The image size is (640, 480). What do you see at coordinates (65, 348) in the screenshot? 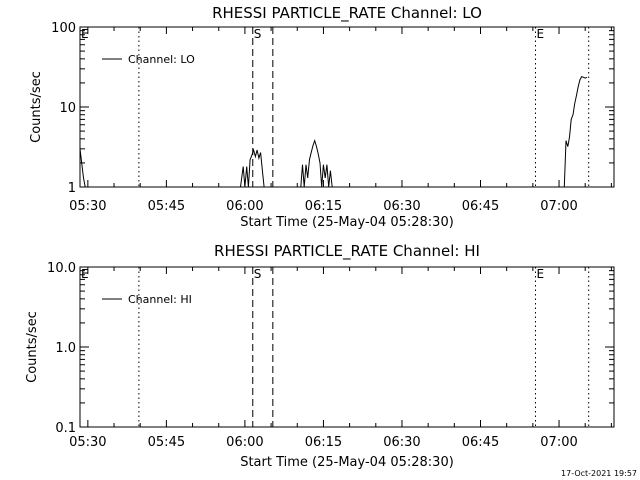
I see `y-tick-label: 1.0` at bounding box center [65, 348].